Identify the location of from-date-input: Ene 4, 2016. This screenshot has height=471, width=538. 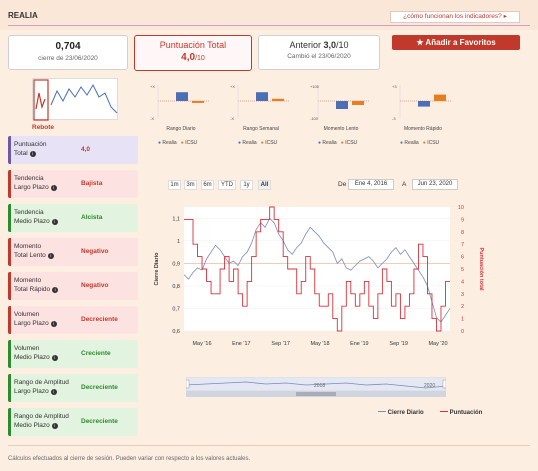
(371, 184).